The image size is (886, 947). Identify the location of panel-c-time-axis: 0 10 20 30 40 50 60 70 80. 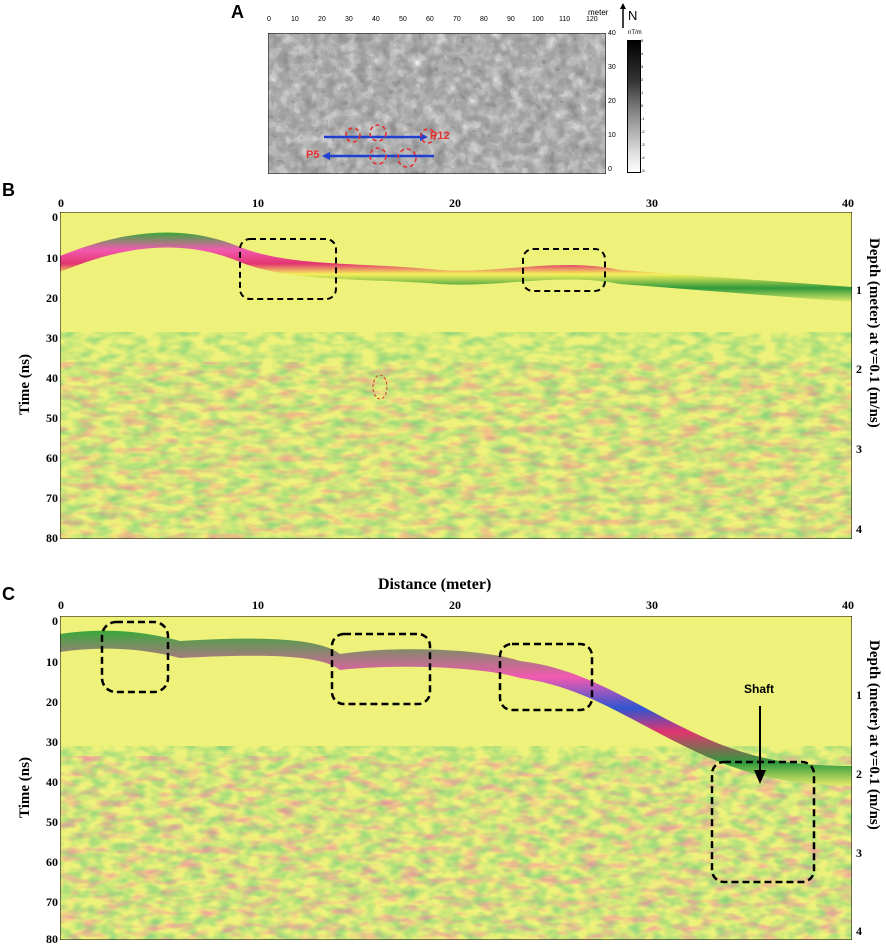
(48, 780).